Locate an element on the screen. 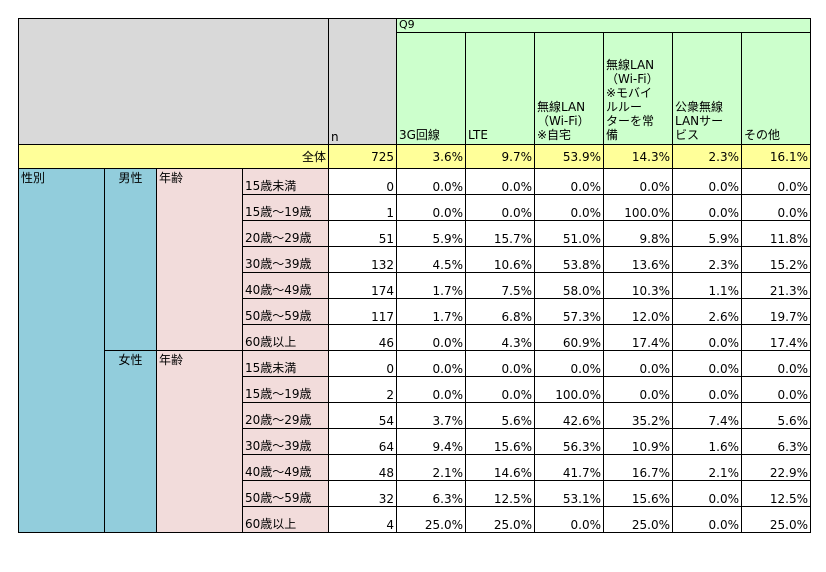 This screenshot has height=572, width=826. percent-cell: 4.3% is located at coordinates (500, 337).